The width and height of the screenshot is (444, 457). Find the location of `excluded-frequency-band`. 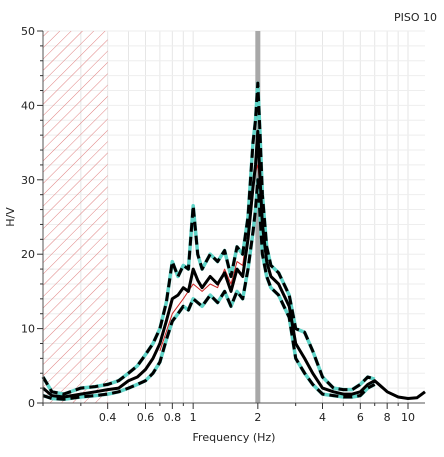

excluded-frequency-band is located at coordinates (75, 217).